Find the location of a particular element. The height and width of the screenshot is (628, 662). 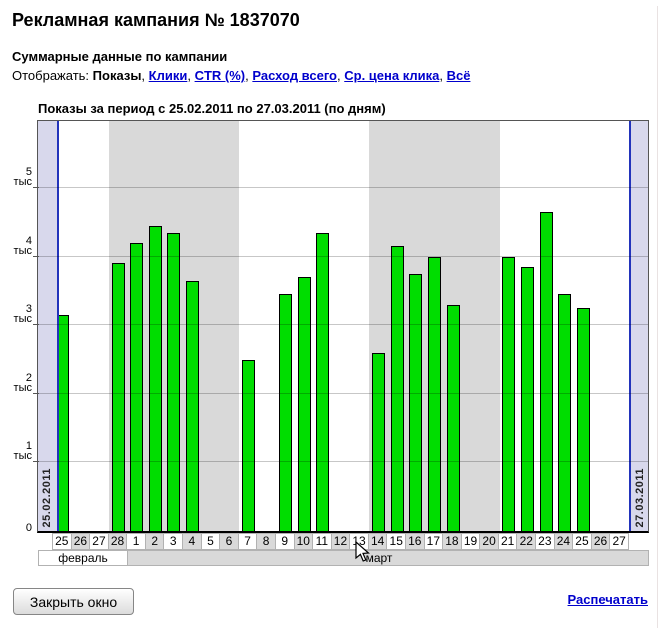

y-axis-label: 2 тыс is located at coordinates (22, 382).